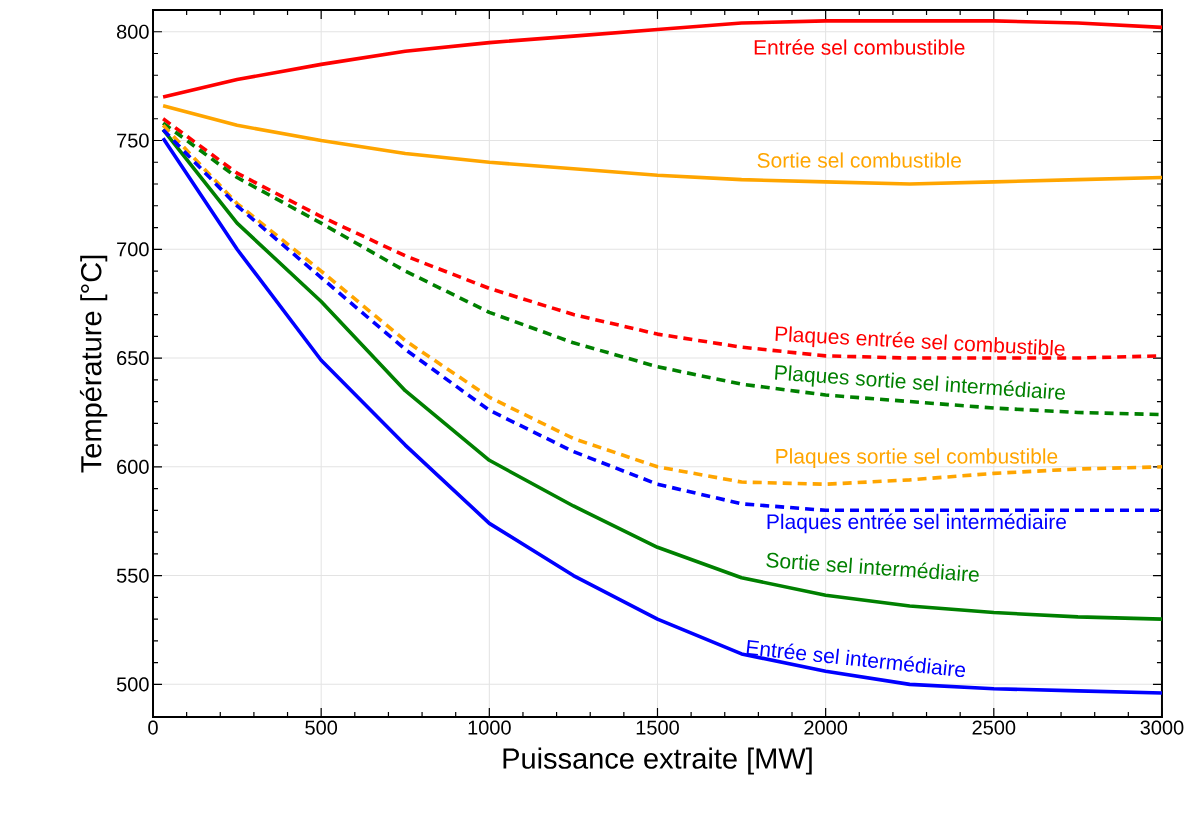  I want to click on y-tick-label: 700, so click(133, 249).